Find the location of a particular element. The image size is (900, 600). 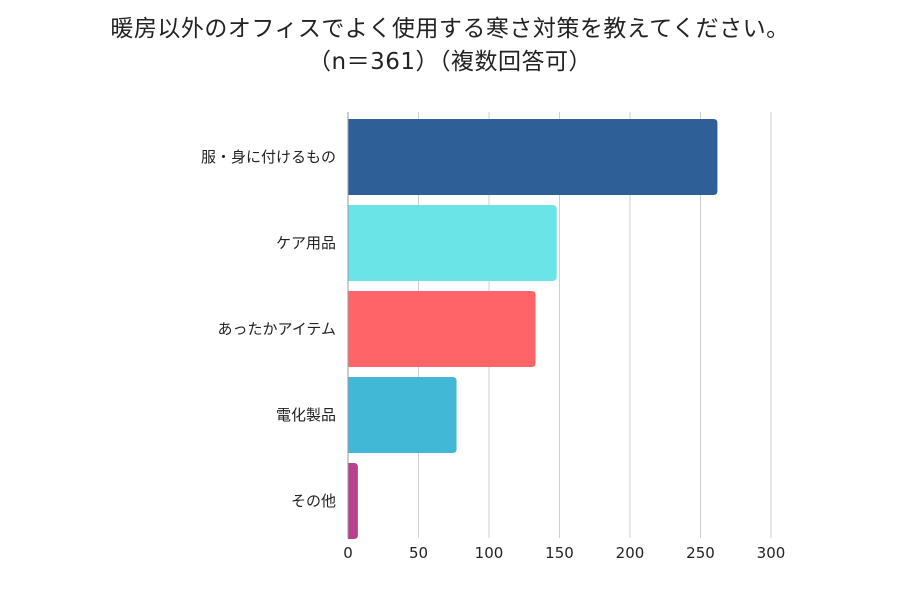

x-axis-ticks: 0 50 100 150 200 250 300 is located at coordinates (564, 553).